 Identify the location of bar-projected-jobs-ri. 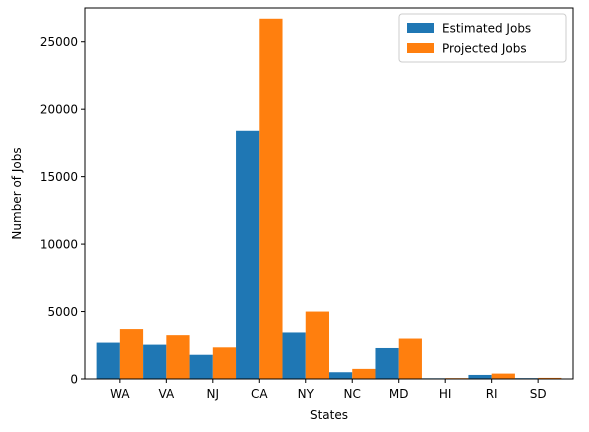
(503, 376).